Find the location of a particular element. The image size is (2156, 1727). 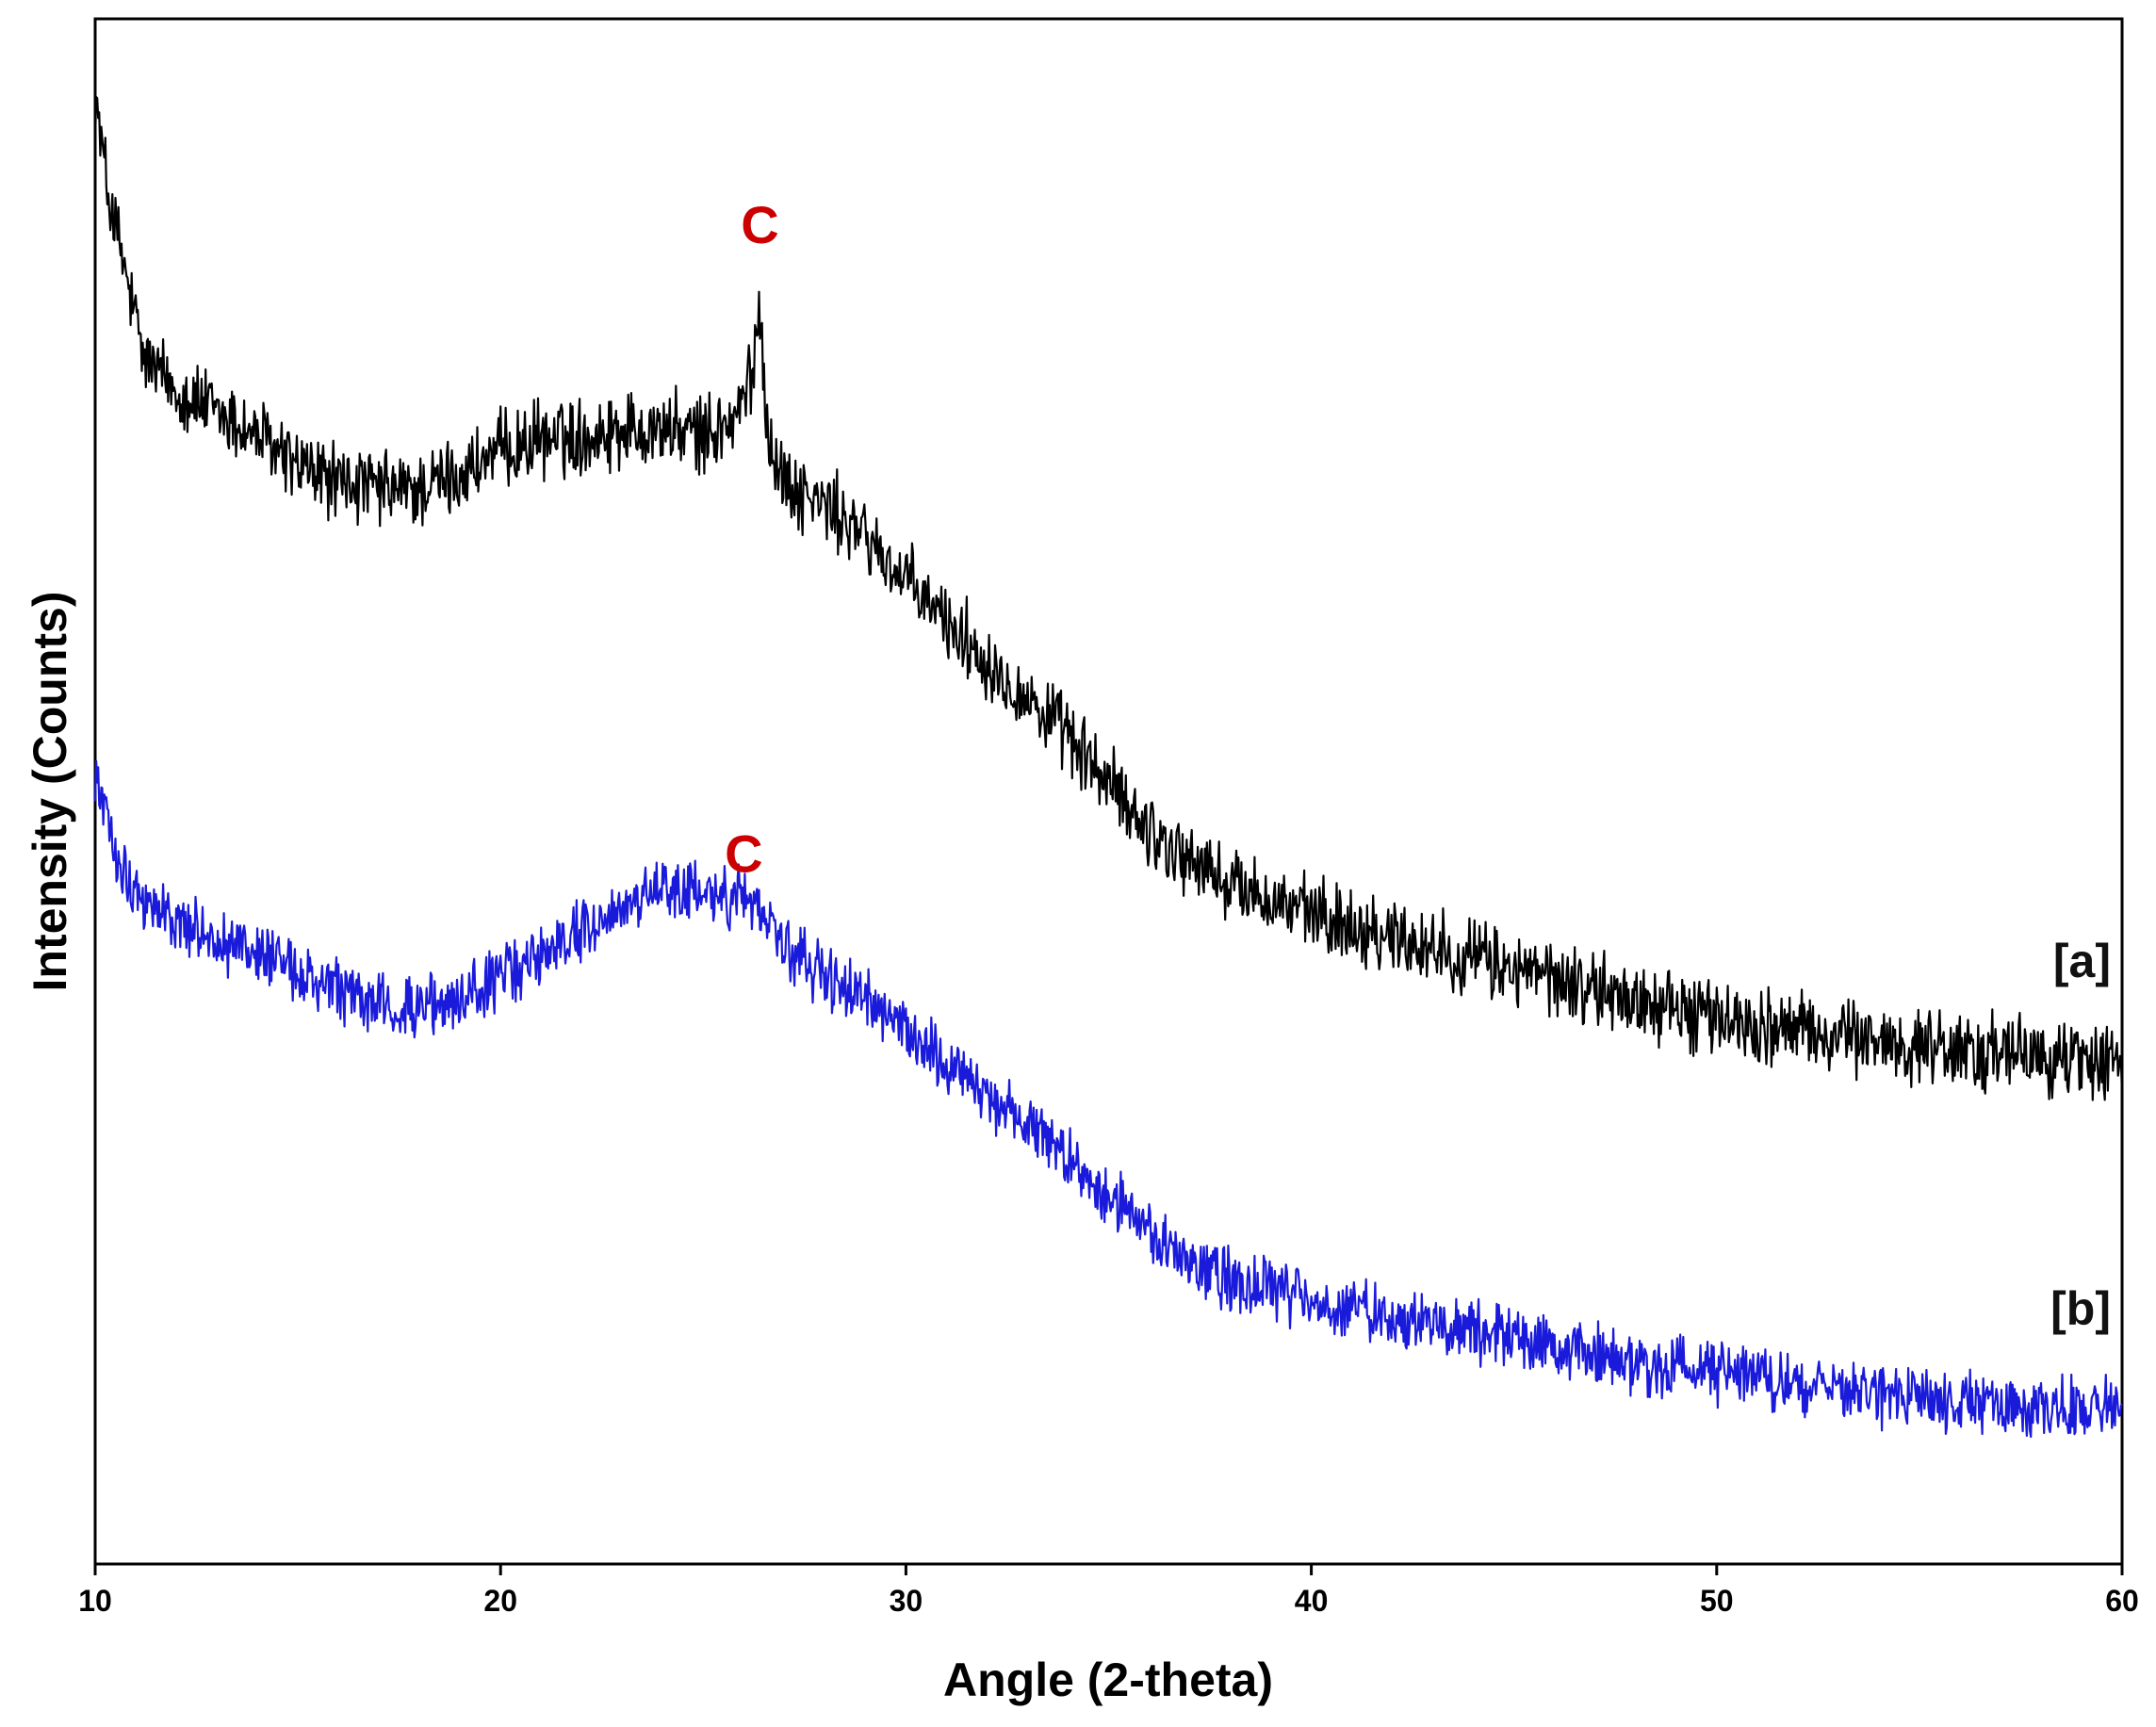

x-axis-title: Angle (2-theta) is located at coordinates (1108, 1680).